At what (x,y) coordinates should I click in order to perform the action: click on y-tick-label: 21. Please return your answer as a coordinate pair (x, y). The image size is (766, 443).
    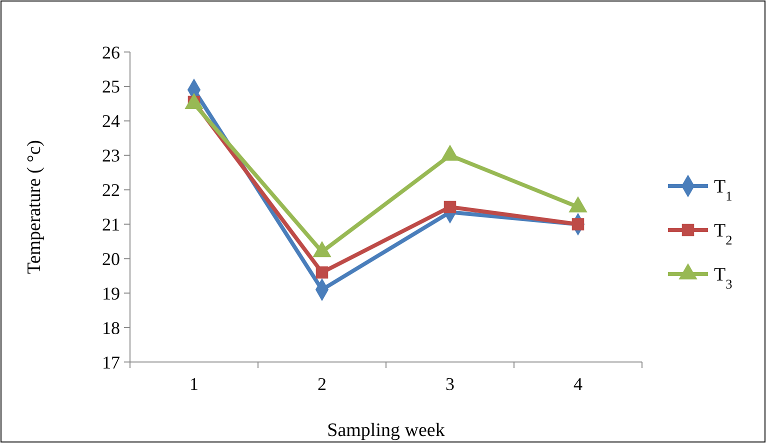
    Looking at the image, I should click on (111, 224).